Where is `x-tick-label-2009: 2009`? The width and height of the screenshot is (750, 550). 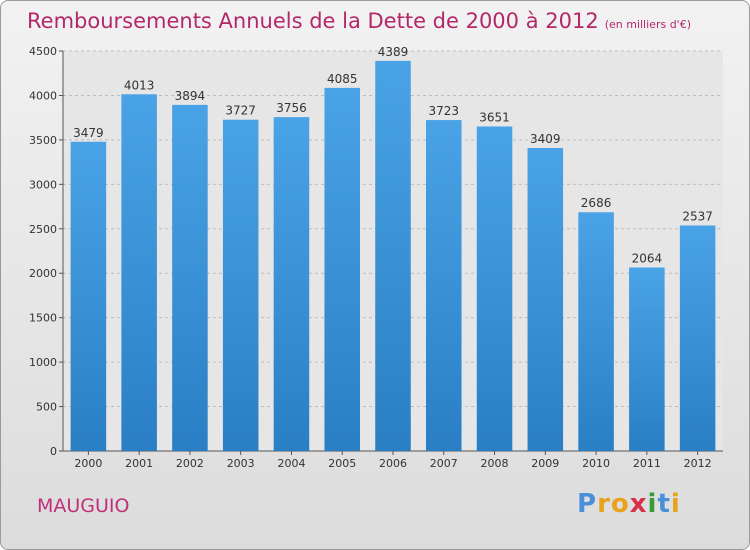
x-tick-label-2009: 2009 is located at coordinates (545, 463).